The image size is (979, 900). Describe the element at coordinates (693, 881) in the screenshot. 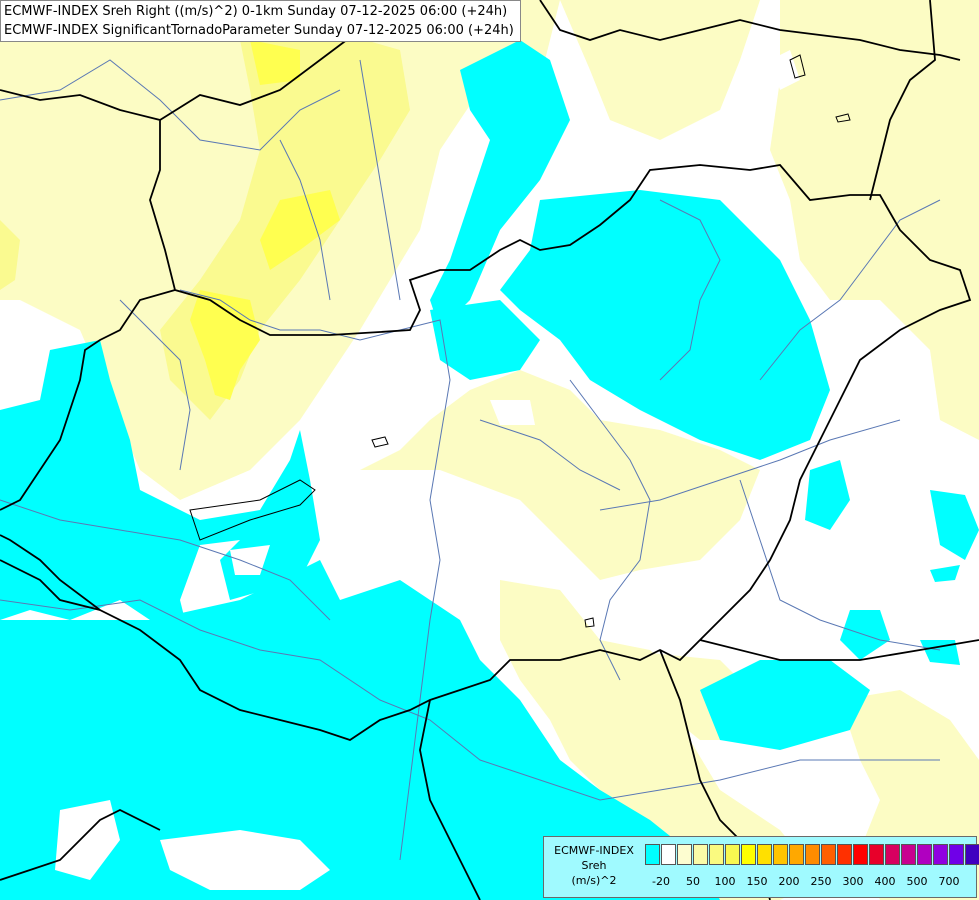

I see `legend-tick-label: 50` at that location.